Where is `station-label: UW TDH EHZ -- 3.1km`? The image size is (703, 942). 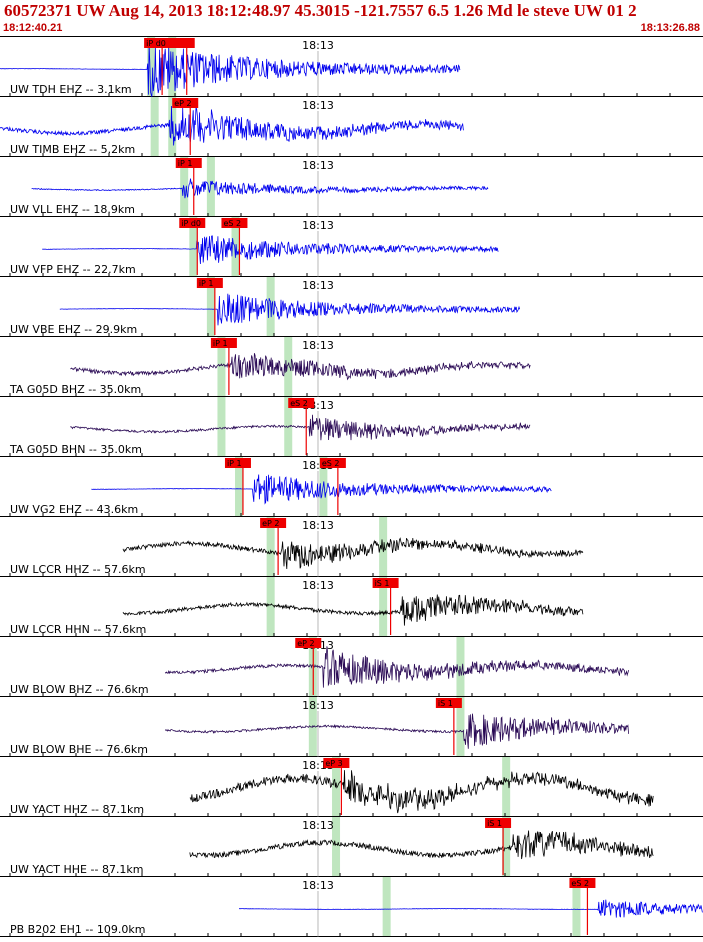 station-label: UW TDH EHZ -- 3.1km is located at coordinates (71, 89).